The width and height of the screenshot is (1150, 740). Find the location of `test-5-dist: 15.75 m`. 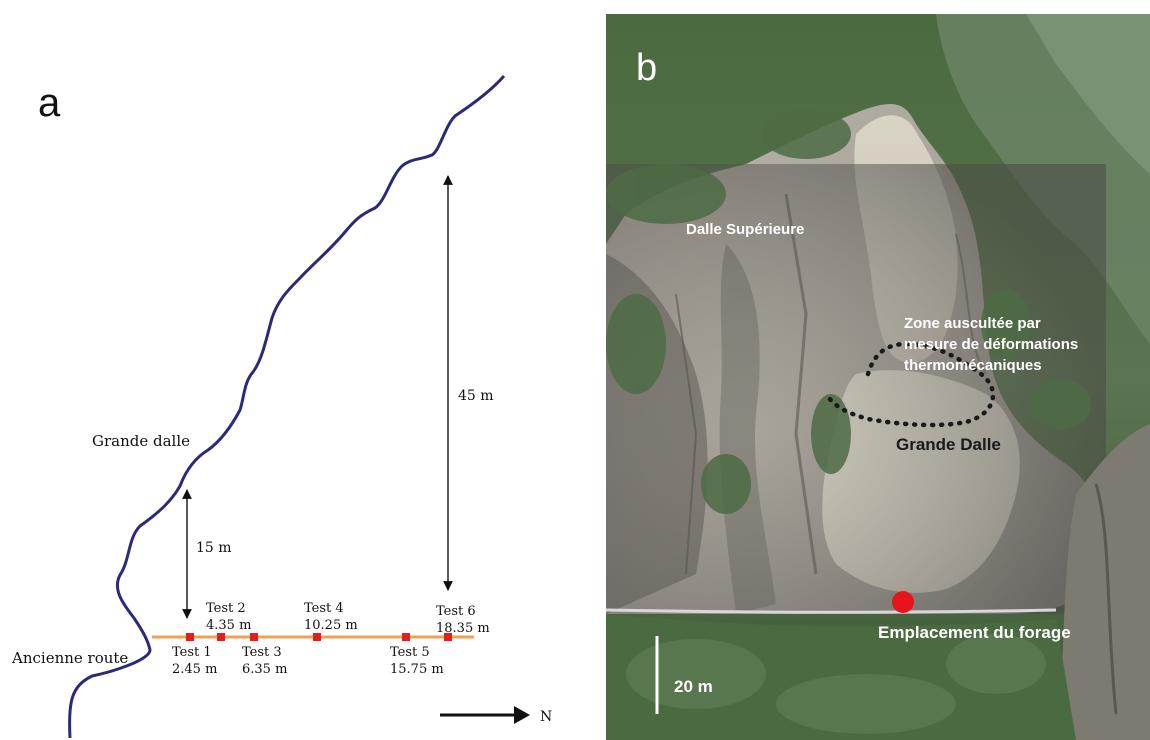

test-5-dist: 15.75 m is located at coordinates (417, 669).